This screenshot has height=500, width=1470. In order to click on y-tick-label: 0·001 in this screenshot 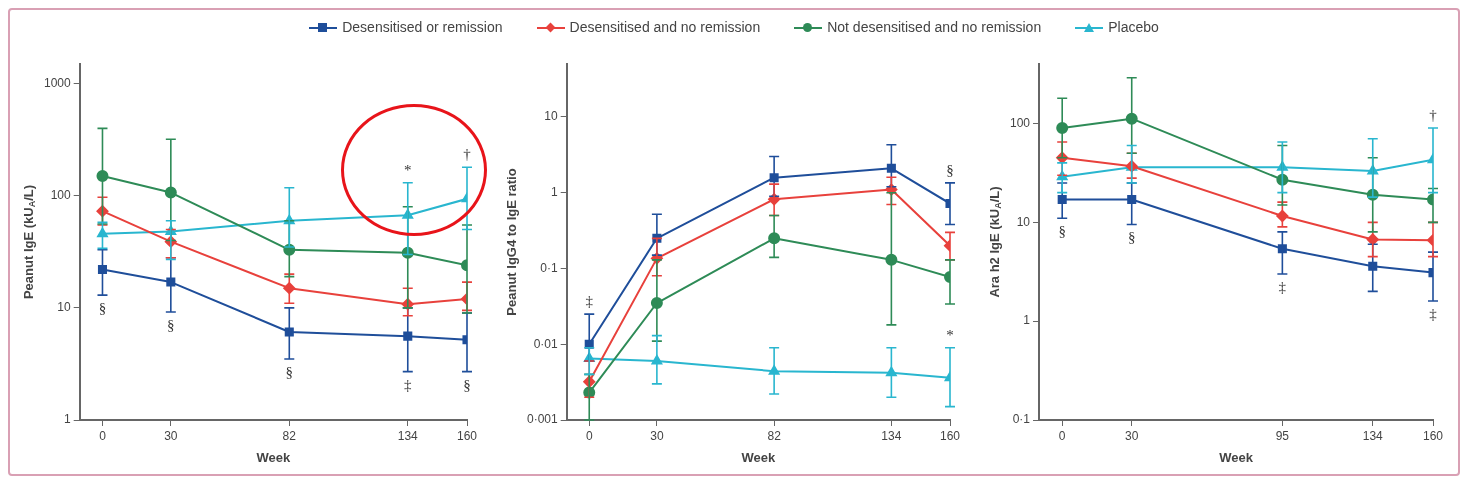, I will do `click(542, 419)`.